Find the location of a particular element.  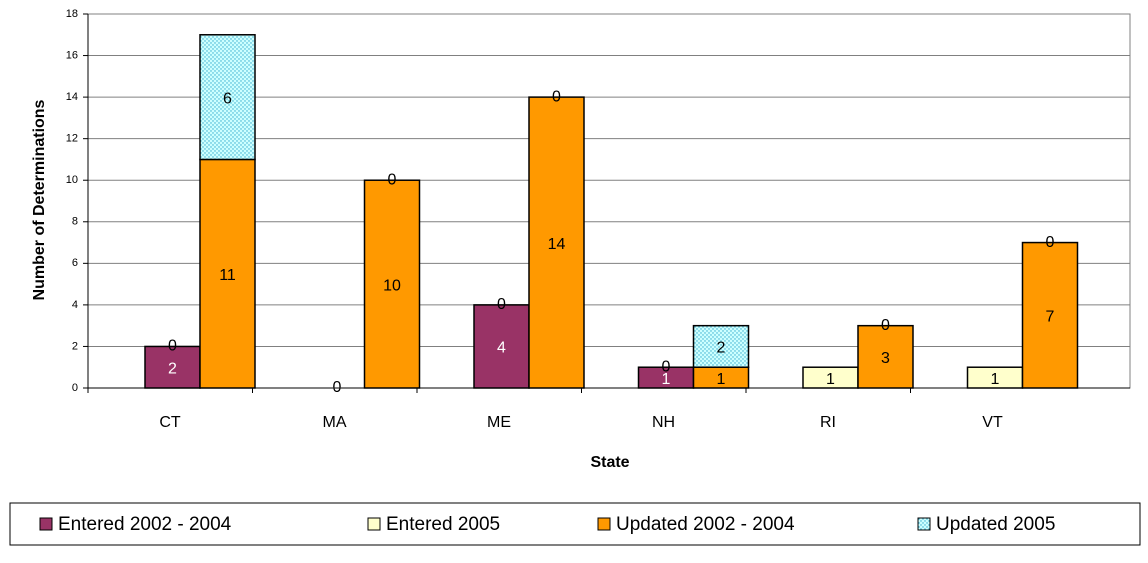

value-label: 7 is located at coordinates (1050, 316).